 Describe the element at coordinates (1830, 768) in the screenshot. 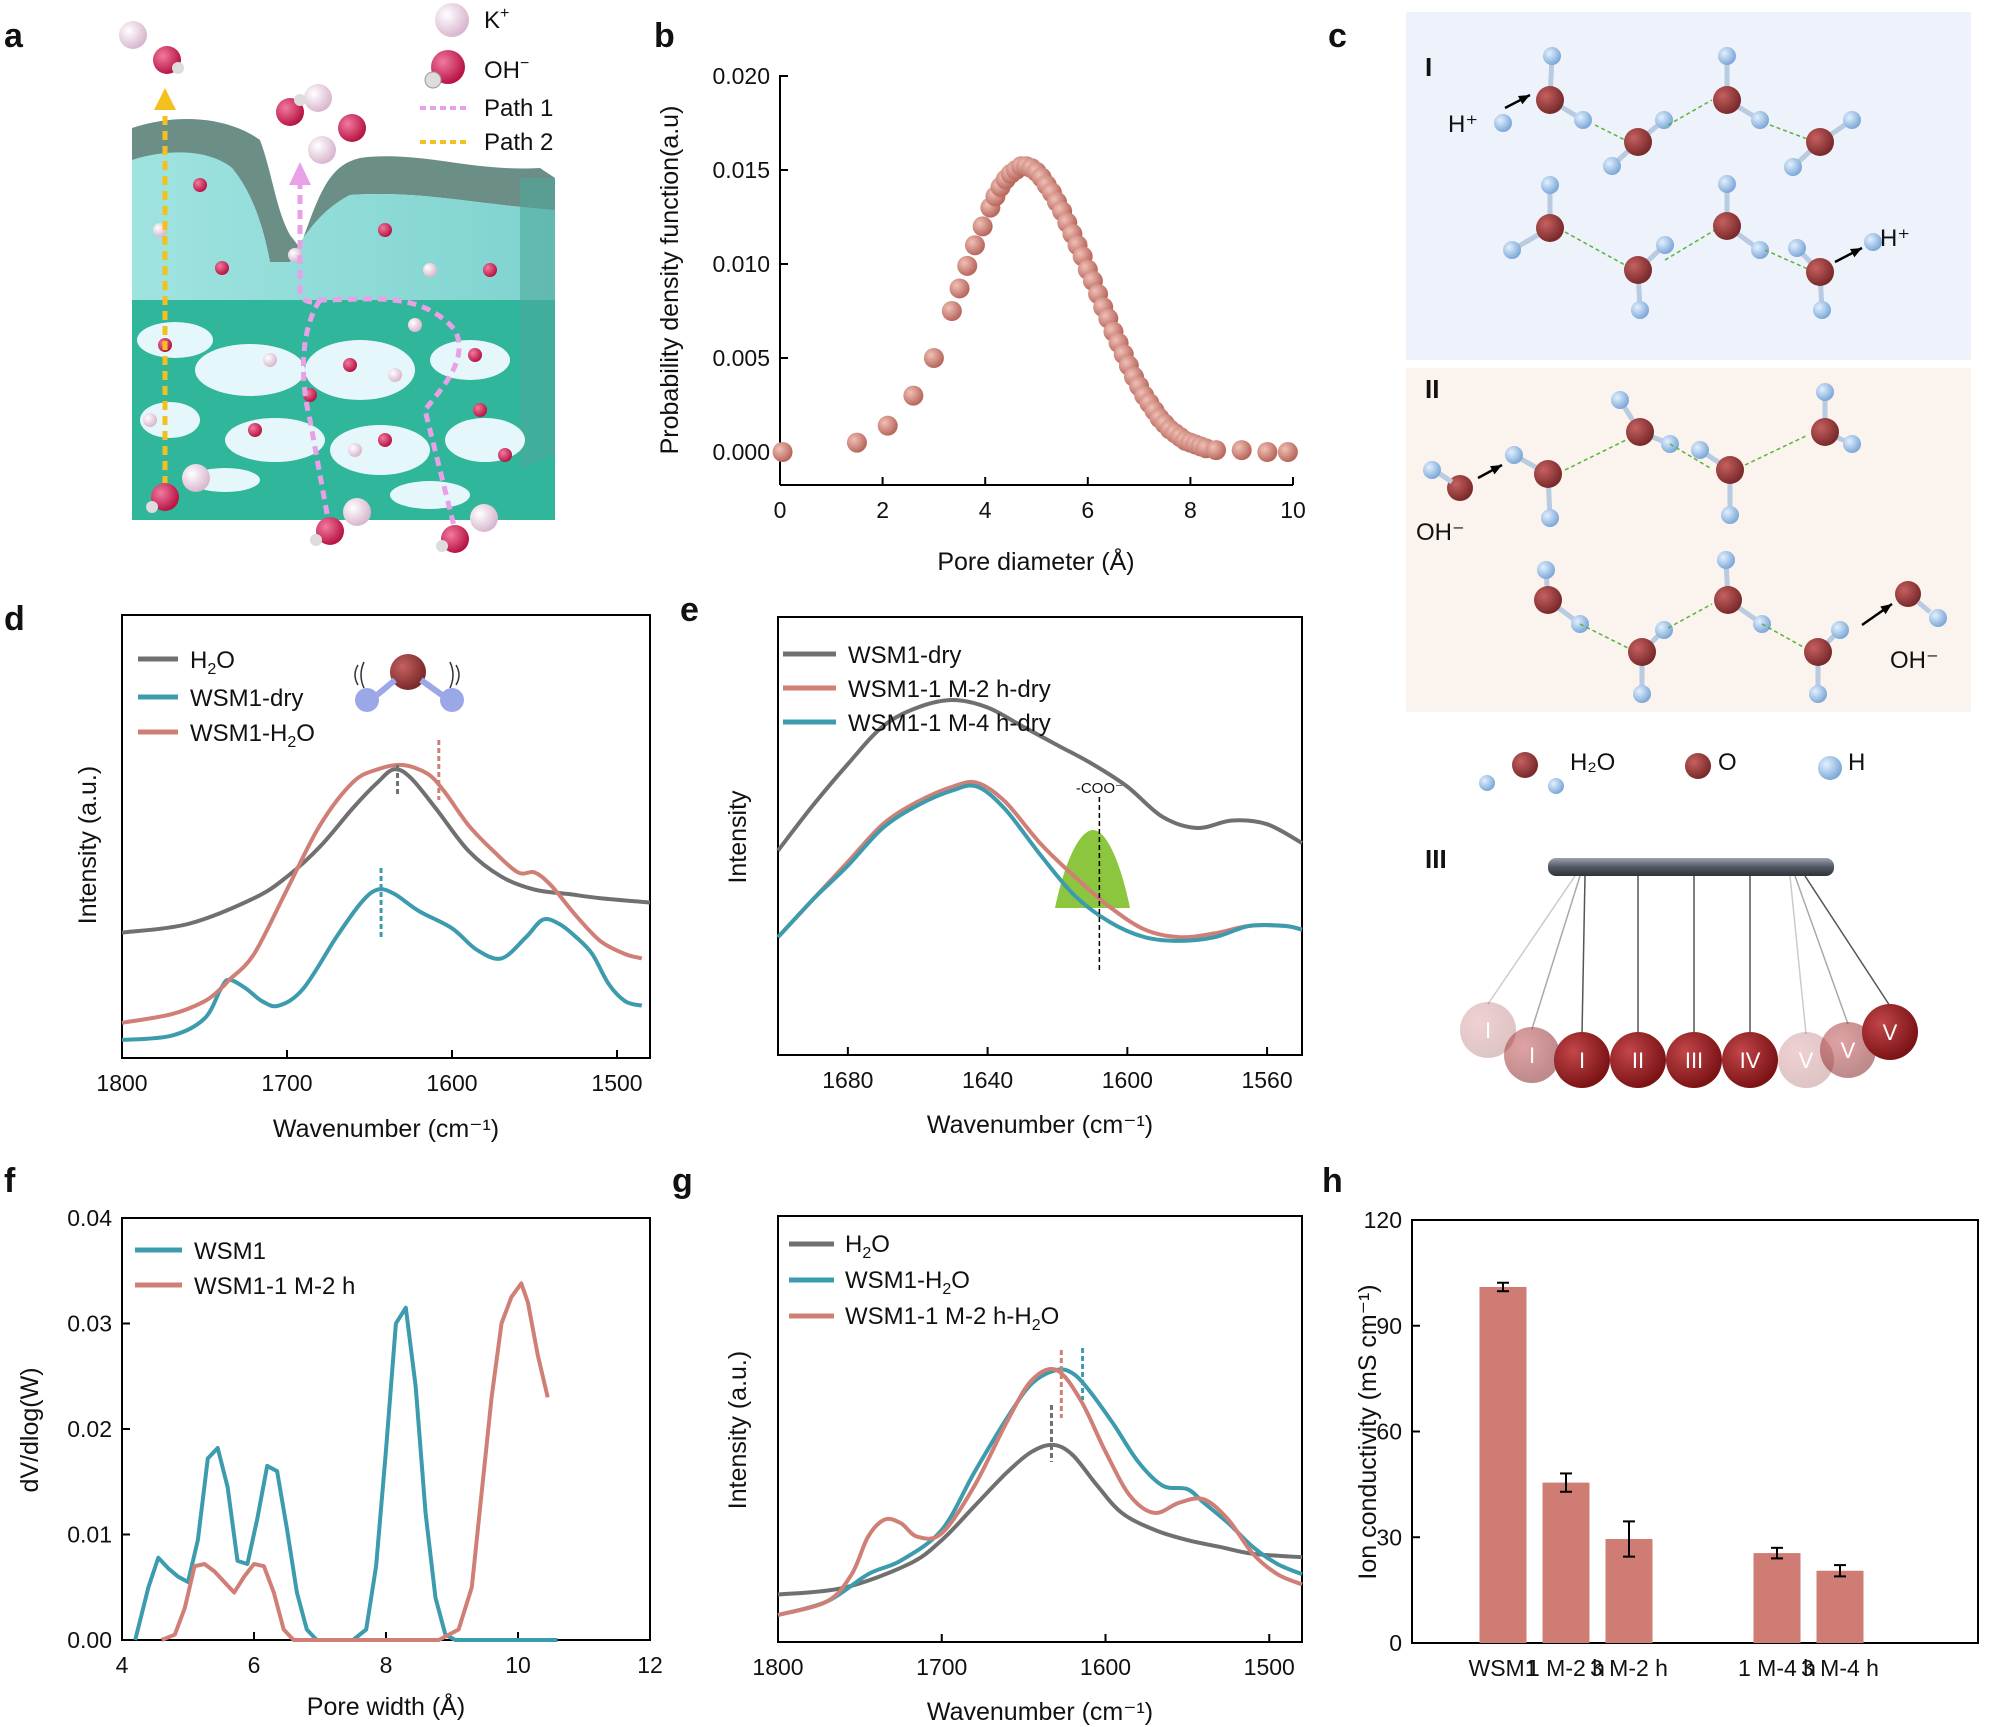

I see `legend-h-icon` at that location.